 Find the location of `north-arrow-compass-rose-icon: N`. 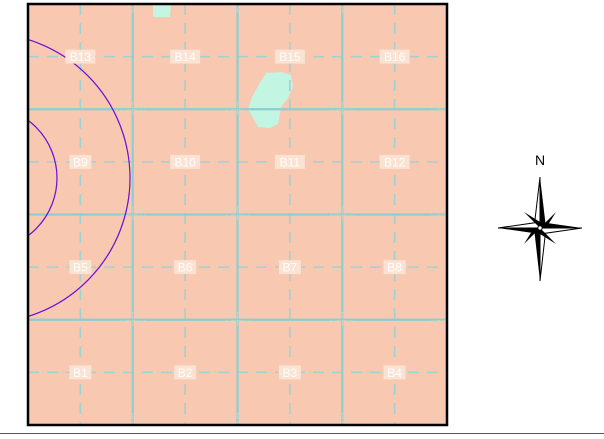

north-arrow-compass-rose-icon: N is located at coordinates (540, 217).